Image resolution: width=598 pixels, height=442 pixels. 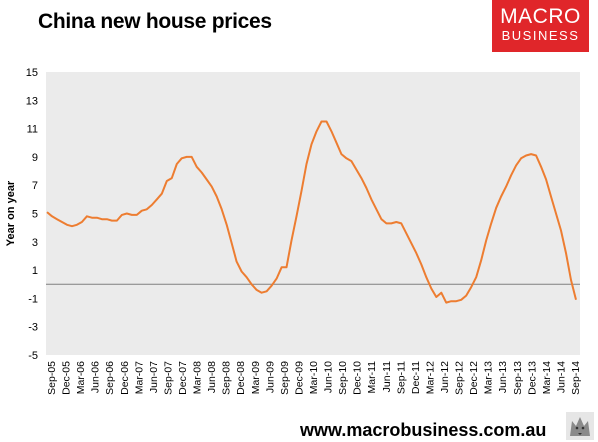 What do you see at coordinates (35, 271) in the screenshot?
I see `y-tick-label: 1` at bounding box center [35, 271].